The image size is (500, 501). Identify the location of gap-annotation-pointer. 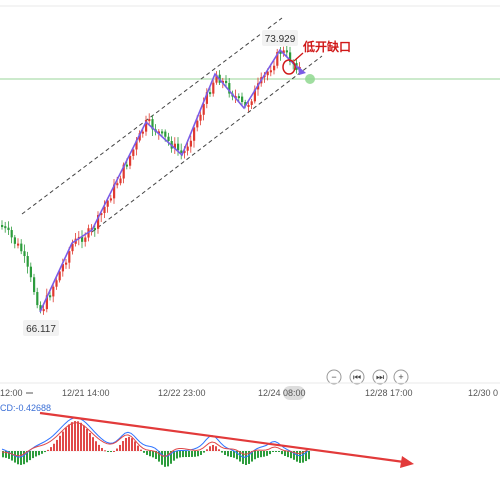
(298, 57).